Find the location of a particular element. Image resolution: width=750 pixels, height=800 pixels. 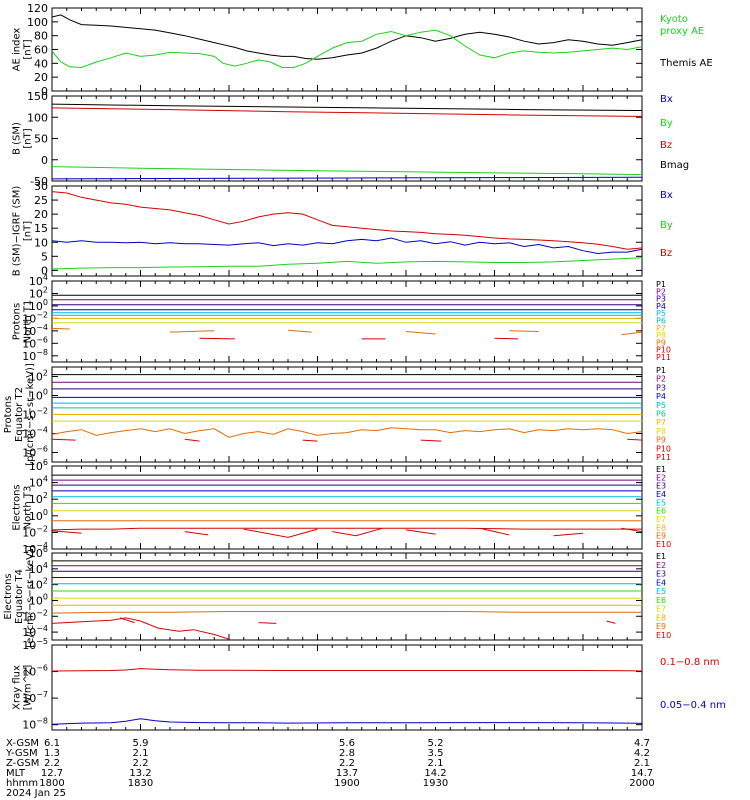

y-tick-label: 0 is located at coordinates (44, 91).